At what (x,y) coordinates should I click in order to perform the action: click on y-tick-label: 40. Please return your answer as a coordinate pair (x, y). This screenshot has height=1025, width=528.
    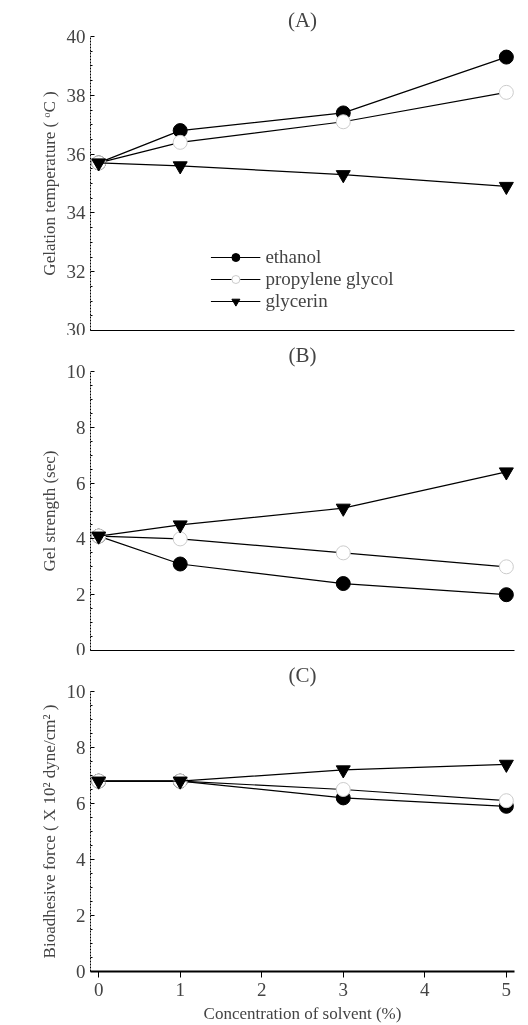
    Looking at the image, I should click on (76, 36).